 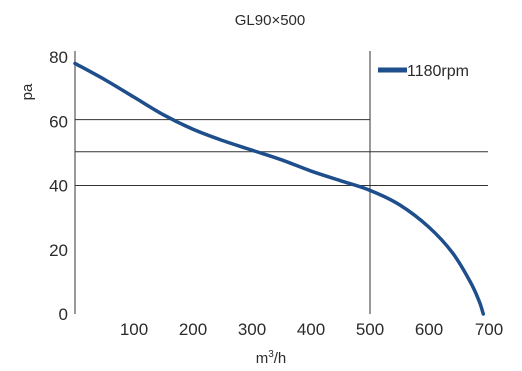 What do you see at coordinates (252, 329) in the screenshot?
I see `x-tick-label: 300` at bounding box center [252, 329].